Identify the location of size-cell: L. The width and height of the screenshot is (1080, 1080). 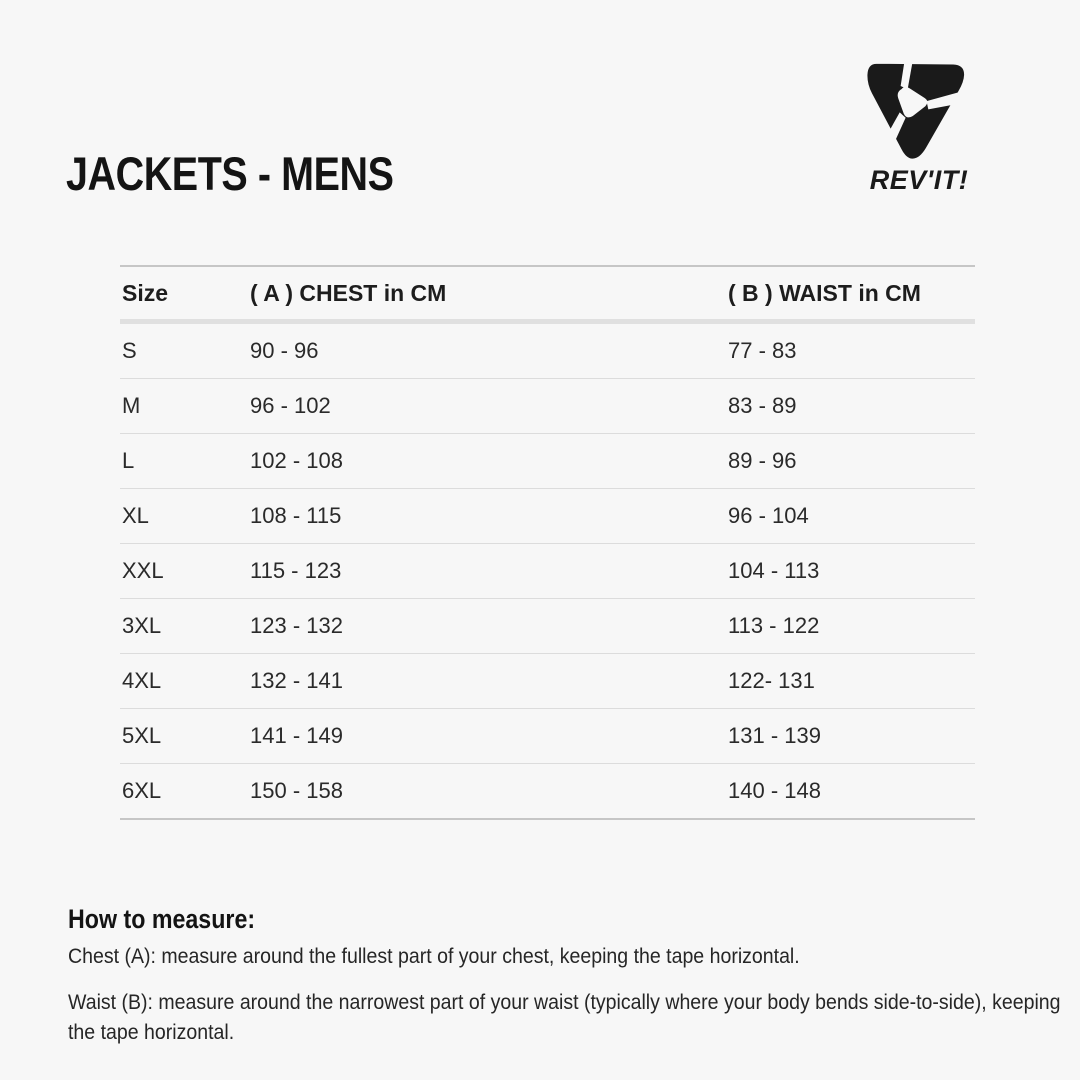
(128, 460).